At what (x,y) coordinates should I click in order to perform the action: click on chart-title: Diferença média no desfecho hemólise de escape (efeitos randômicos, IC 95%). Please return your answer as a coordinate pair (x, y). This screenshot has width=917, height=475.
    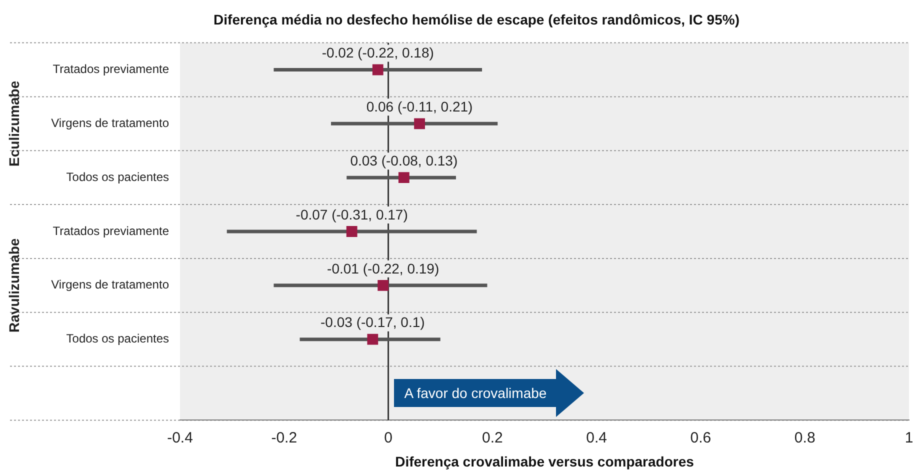
    Looking at the image, I should click on (477, 19).